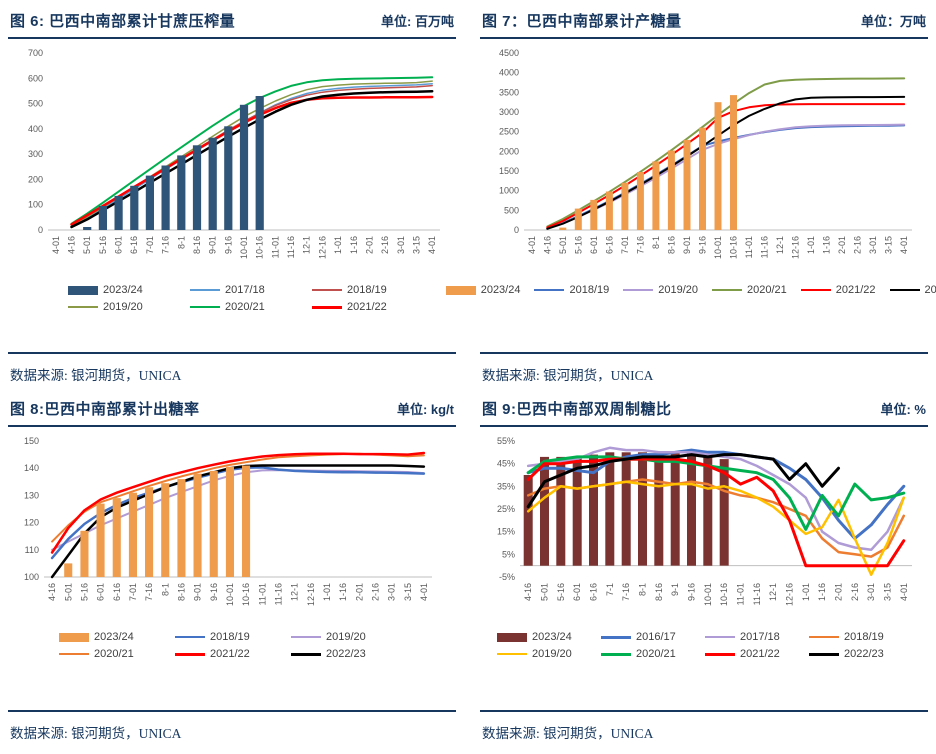 This screenshot has height=754, width=936. What do you see at coordinates (509, 53) in the screenshot?
I see `y-tick-label: 4500` at bounding box center [509, 53].